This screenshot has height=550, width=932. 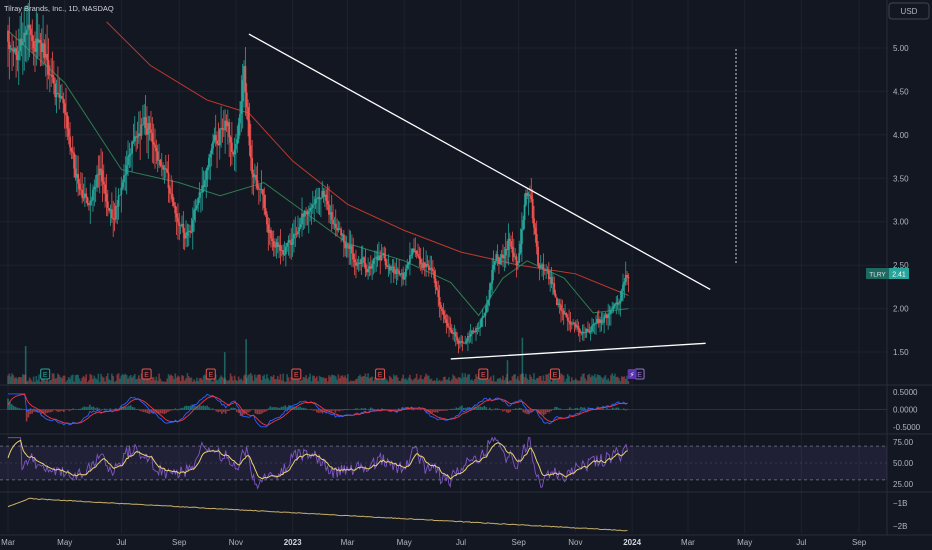 I want to click on currency-button: USD, so click(x=909, y=11).